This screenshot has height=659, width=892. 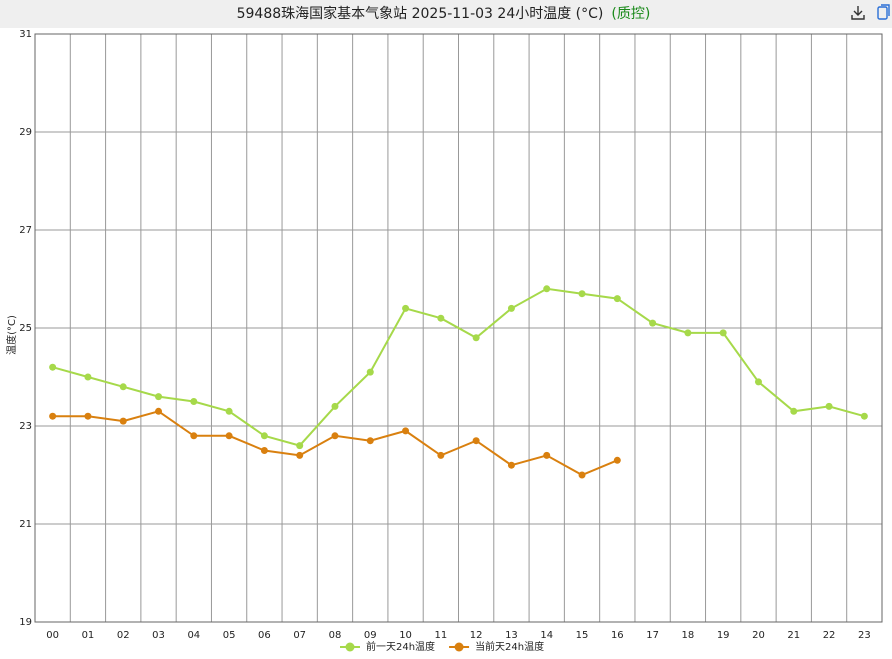 What do you see at coordinates (25, 328) in the screenshot?
I see `y-tick-label: 25` at bounding box center [25, 328].